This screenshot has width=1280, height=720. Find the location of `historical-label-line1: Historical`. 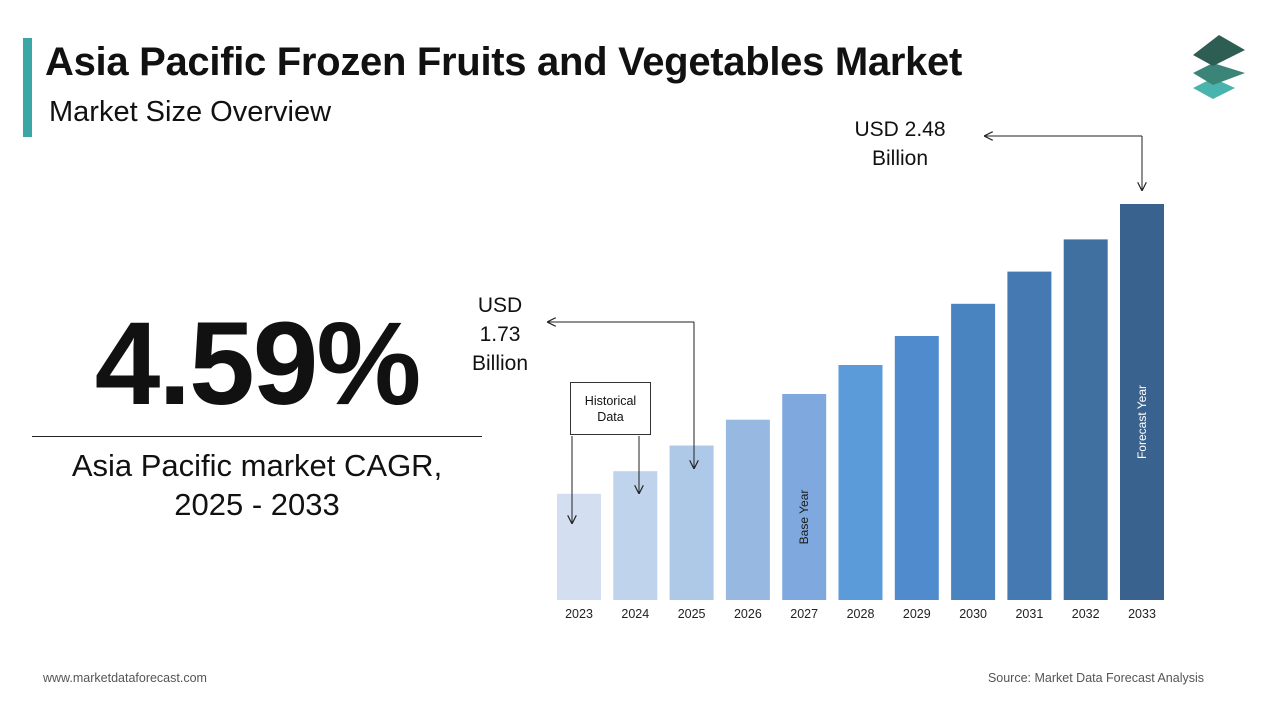

historical-label-line1: Historical is located at coordinates (610, 400).